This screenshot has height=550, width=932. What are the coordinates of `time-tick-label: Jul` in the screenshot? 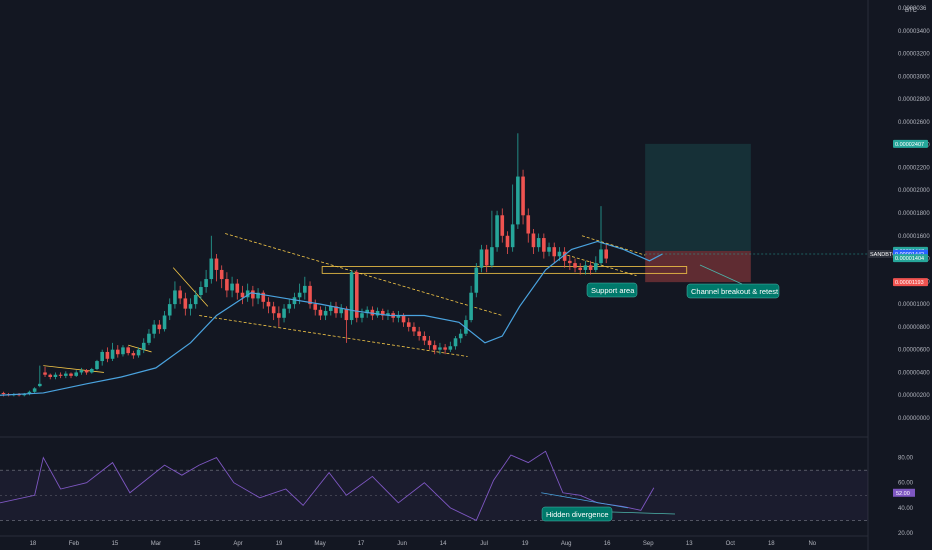 It's located at (484, 544).